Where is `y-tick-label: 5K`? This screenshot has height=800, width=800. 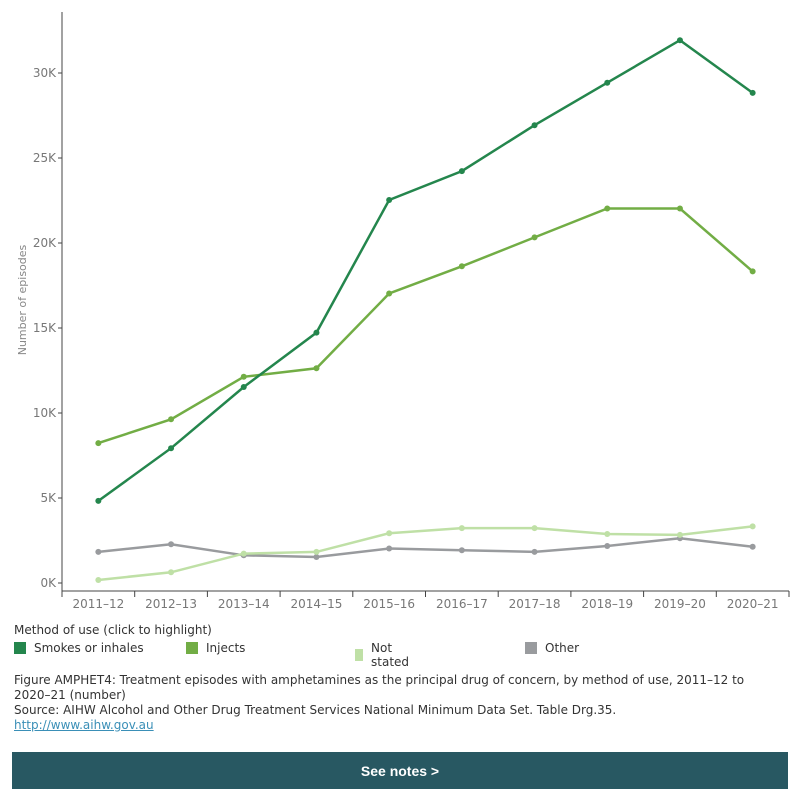 y-tick-label: 5K is located at coordinates (48, 498).